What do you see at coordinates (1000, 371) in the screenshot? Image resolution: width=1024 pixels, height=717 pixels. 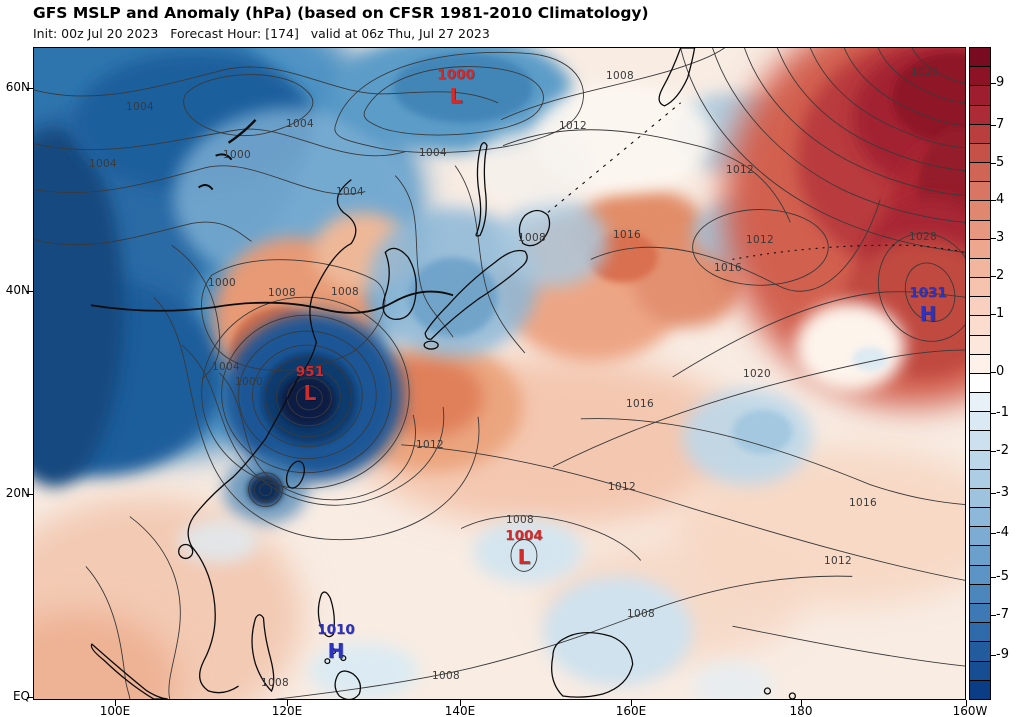 I see `colorbar-tick-label: 0` at bounding box center [1000, 371].